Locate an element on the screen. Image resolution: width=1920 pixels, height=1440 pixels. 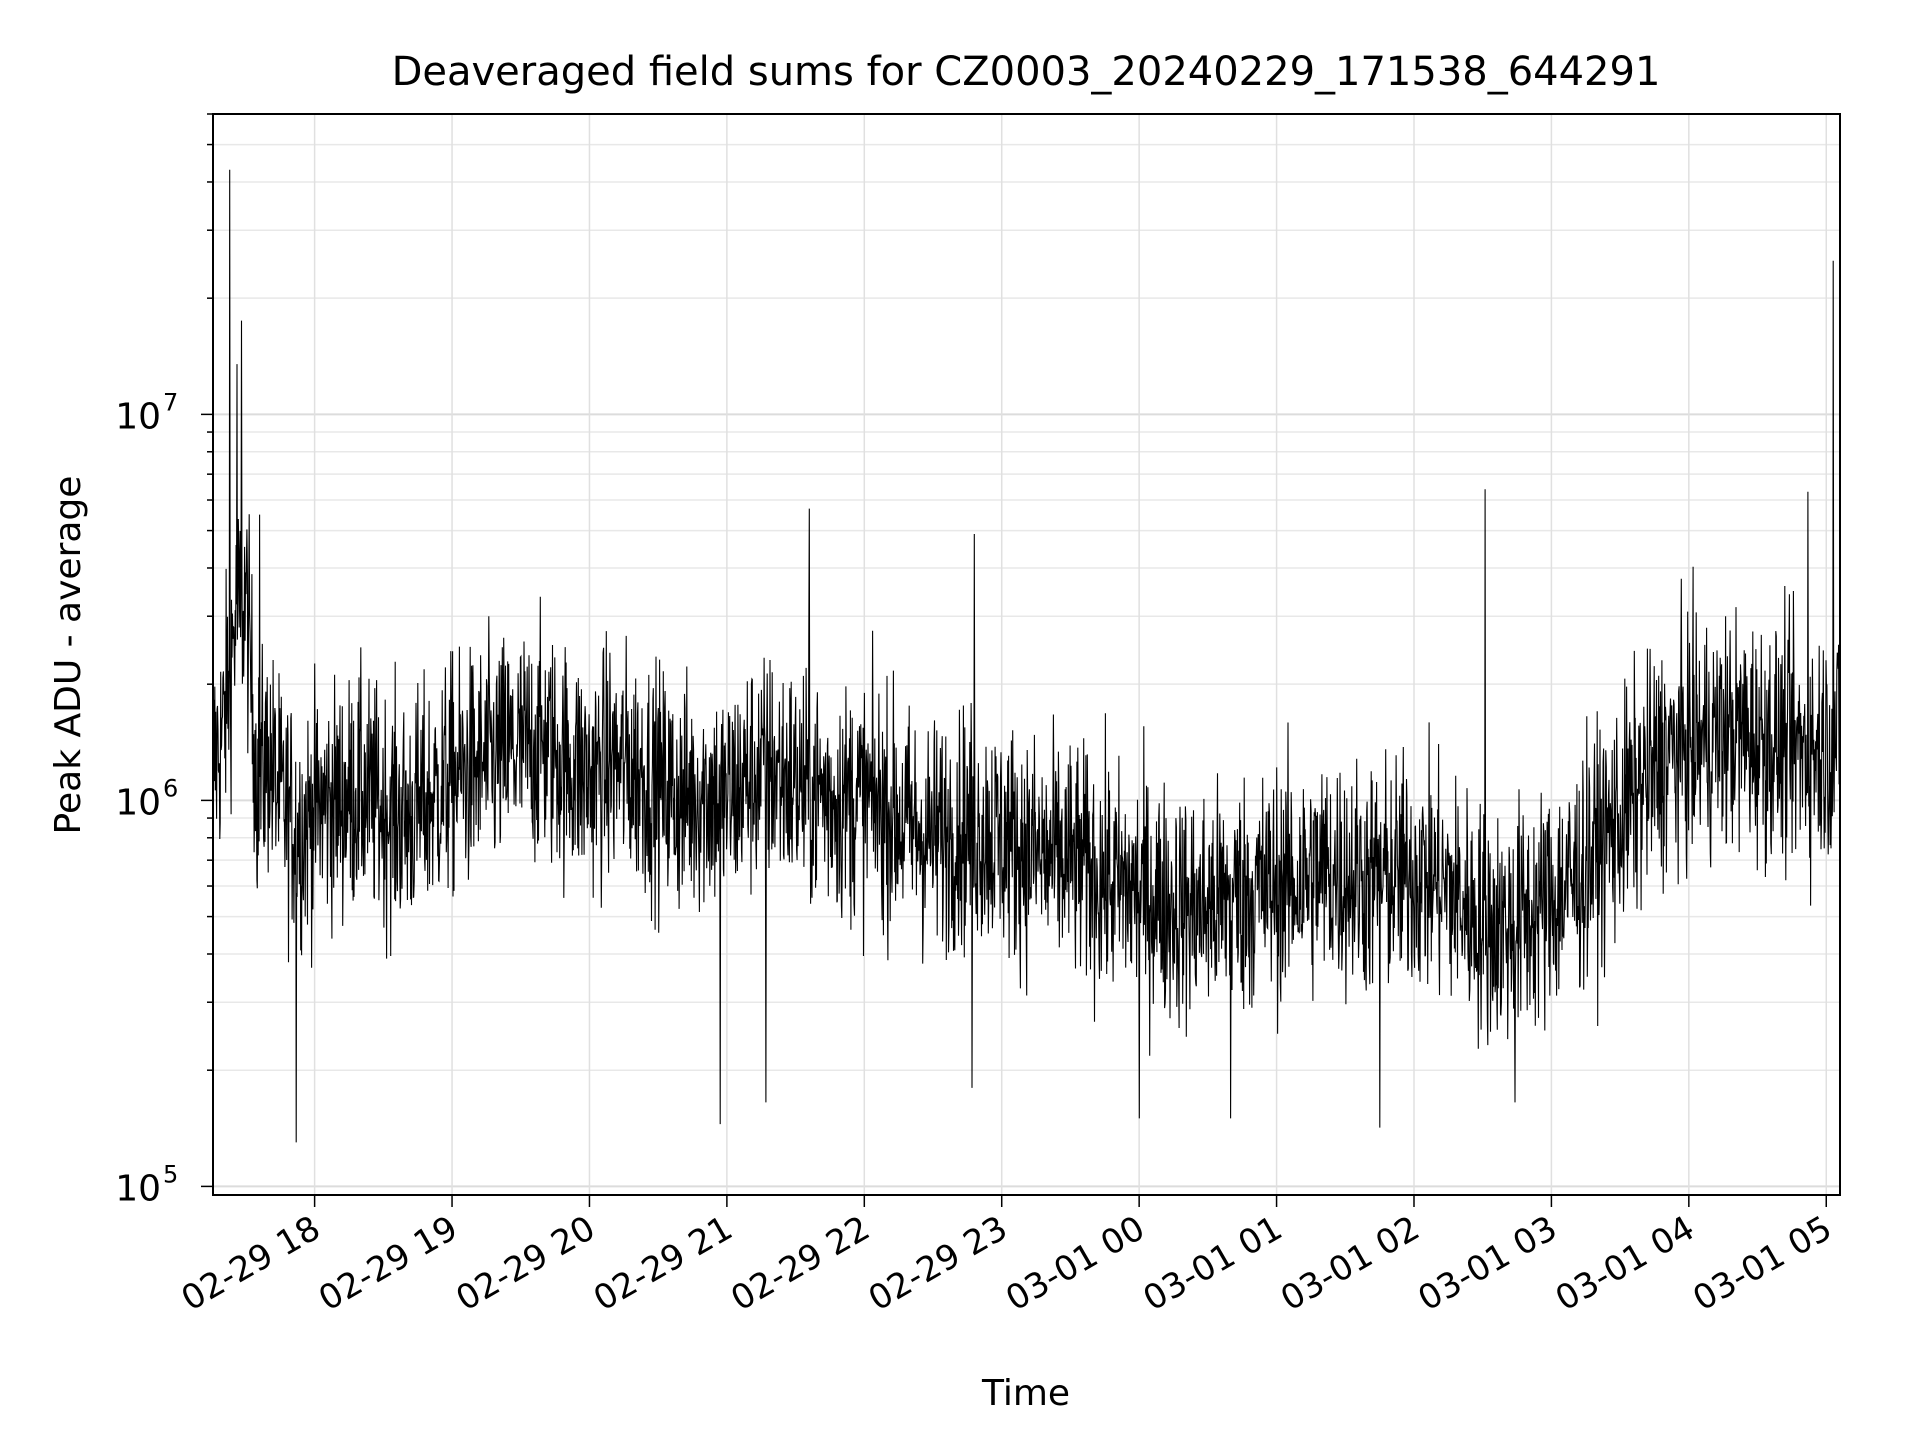
y-axis-label: Peak ADU - average is located at coordinates (68, 655).